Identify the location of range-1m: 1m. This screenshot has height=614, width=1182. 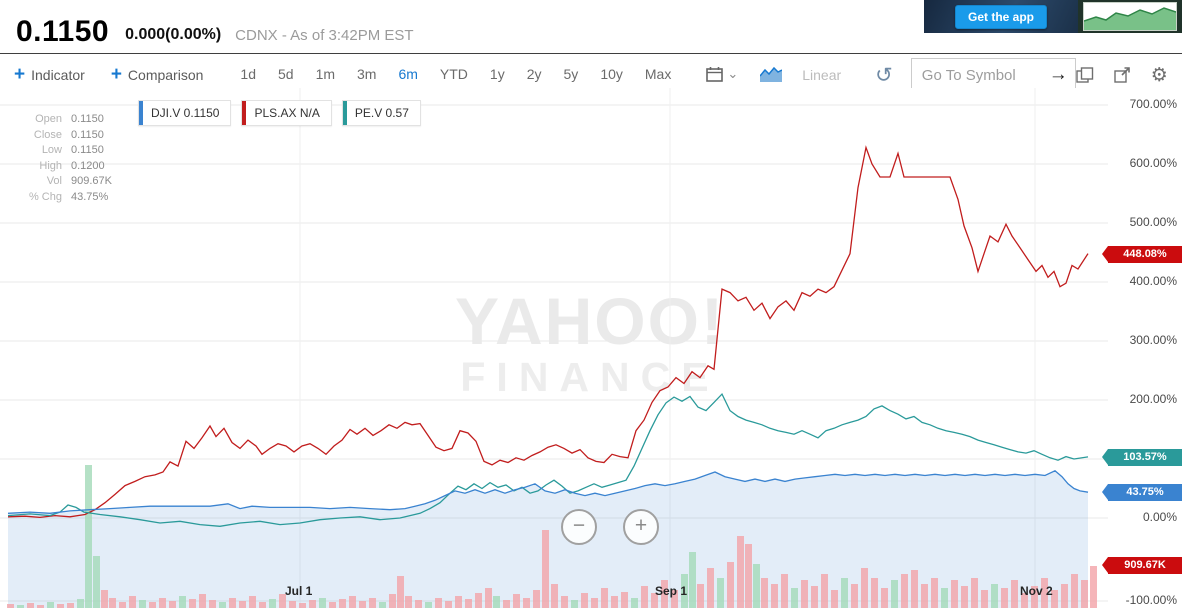
(325, 73).